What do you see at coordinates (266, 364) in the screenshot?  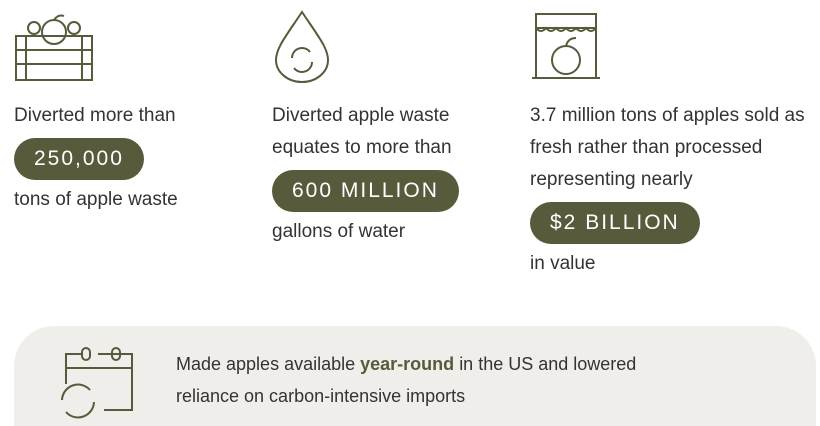 I see `footer-text-before: Made apples available` at bounding box center [266, 364].